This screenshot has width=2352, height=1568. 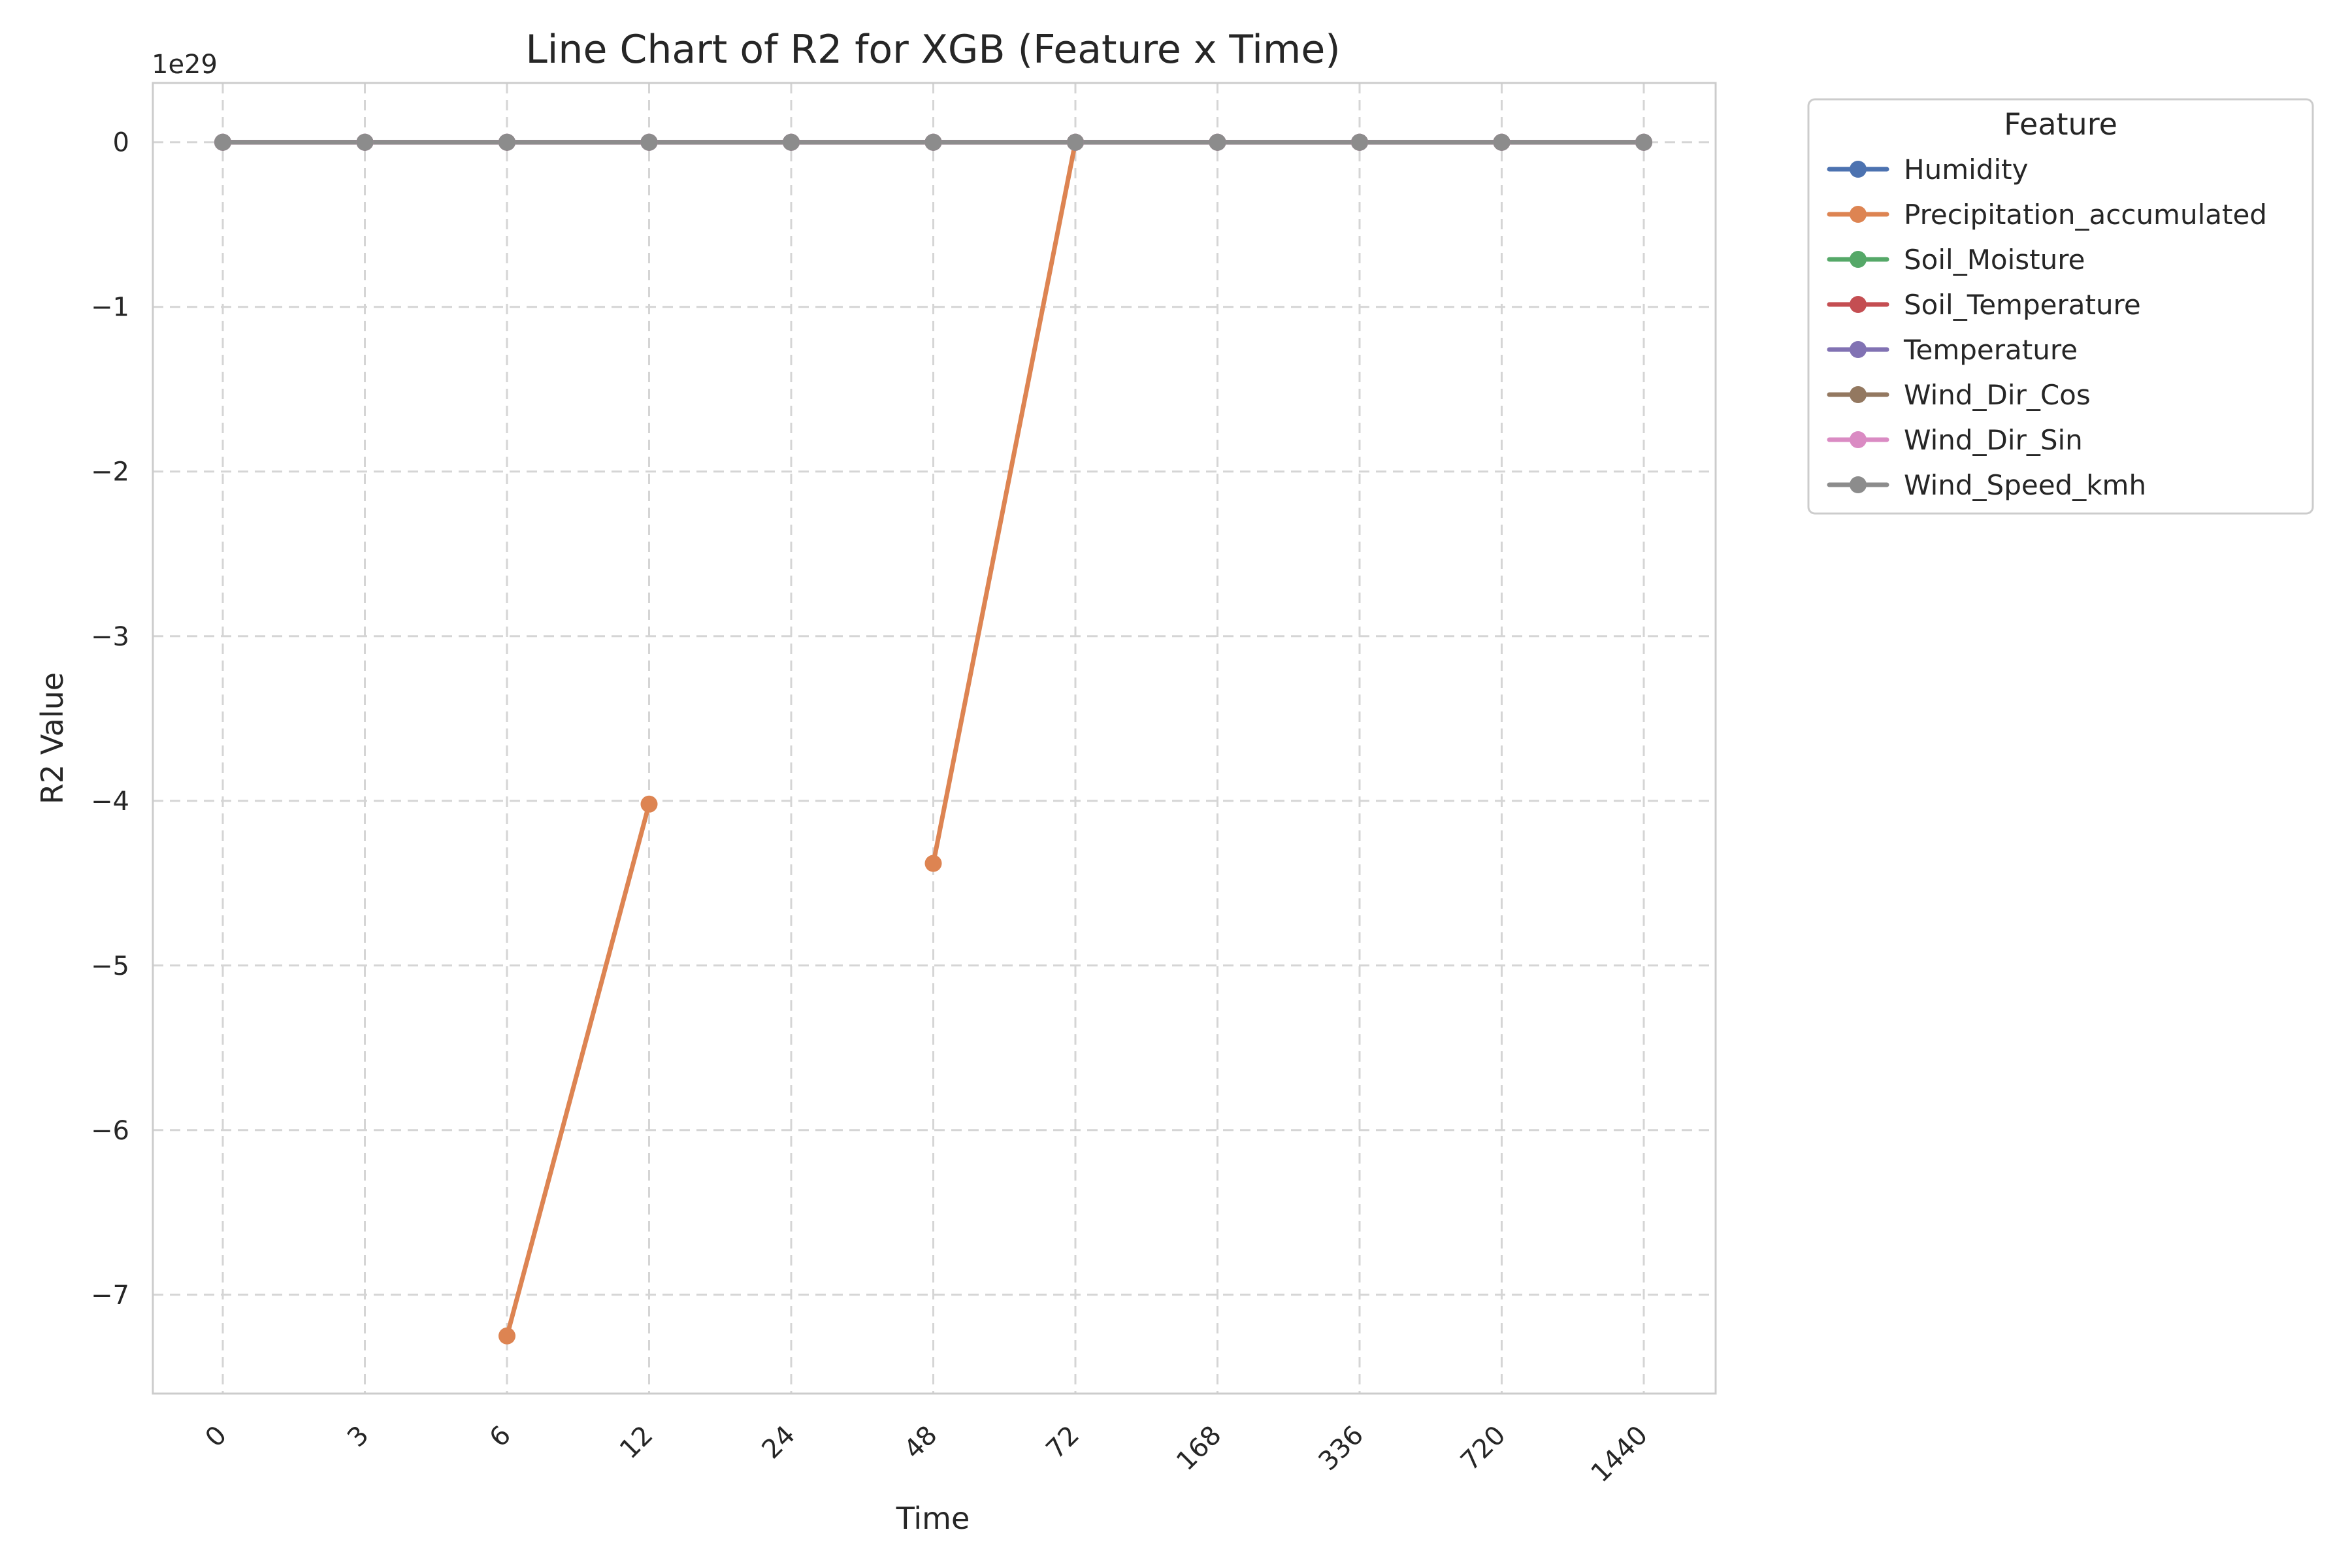 What do you see at coordinates (1483, 1448) in the screenshot?
I see `x-tick-label-720: 720` at bounding box center [1483, 1448].